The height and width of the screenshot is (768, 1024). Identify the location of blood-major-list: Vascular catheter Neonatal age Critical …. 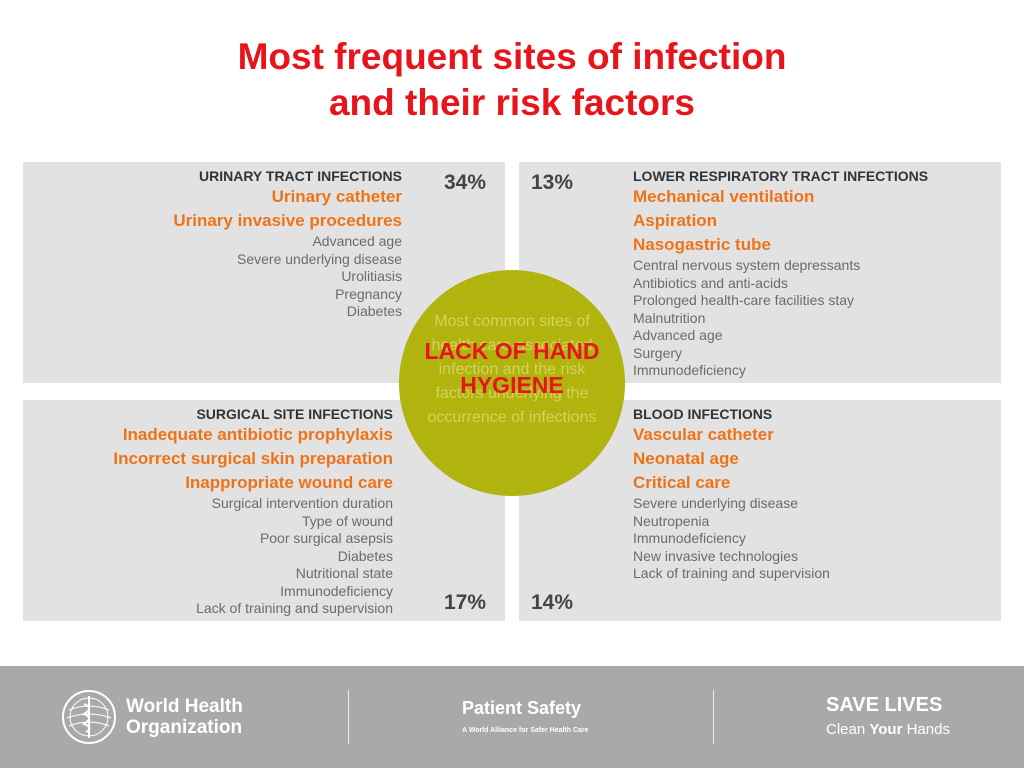
(818, 459).